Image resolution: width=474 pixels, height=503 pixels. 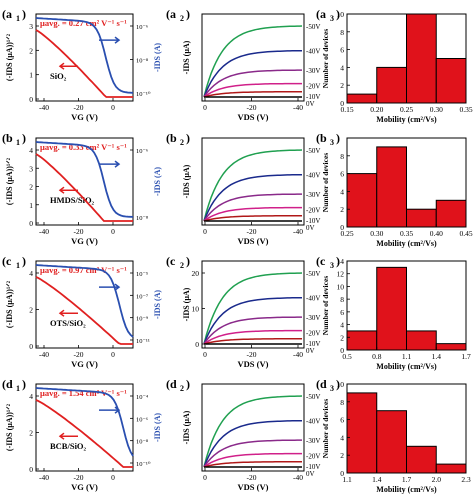 I want to click on transfer-right-tick-label: 10⁻¹⁰, so click(x=143, y=464).